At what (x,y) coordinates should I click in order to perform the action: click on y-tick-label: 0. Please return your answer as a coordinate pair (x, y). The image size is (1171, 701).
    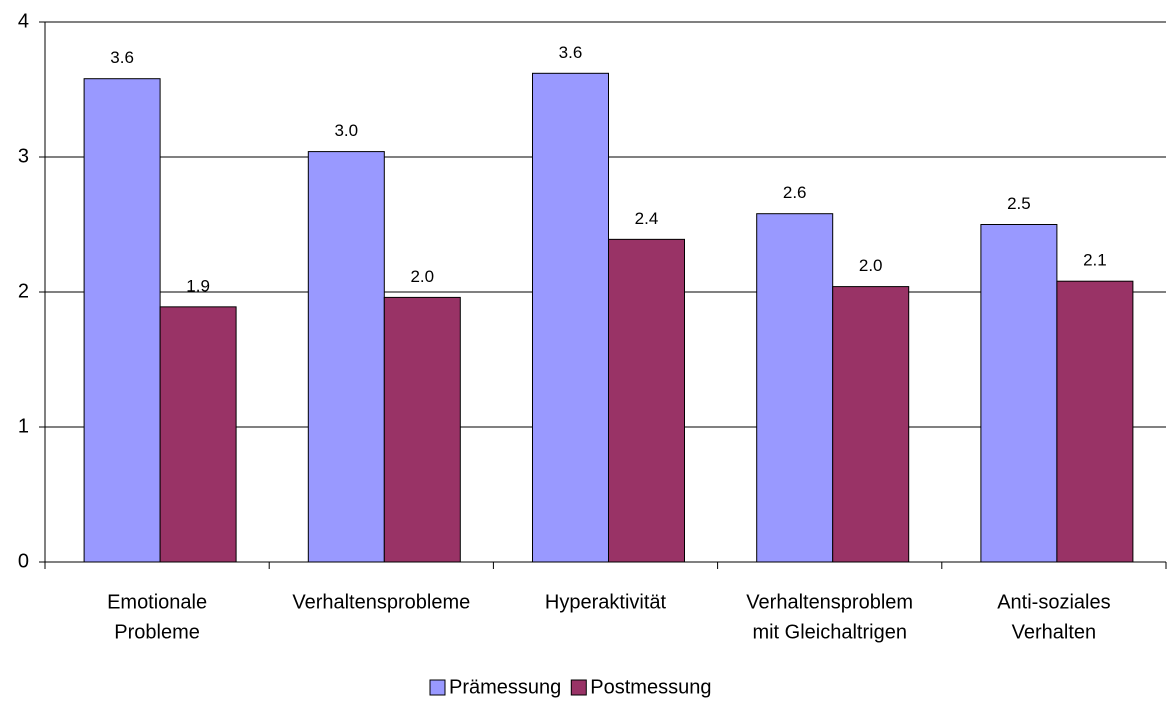
    Looking at the image, I should click on (23, 561).